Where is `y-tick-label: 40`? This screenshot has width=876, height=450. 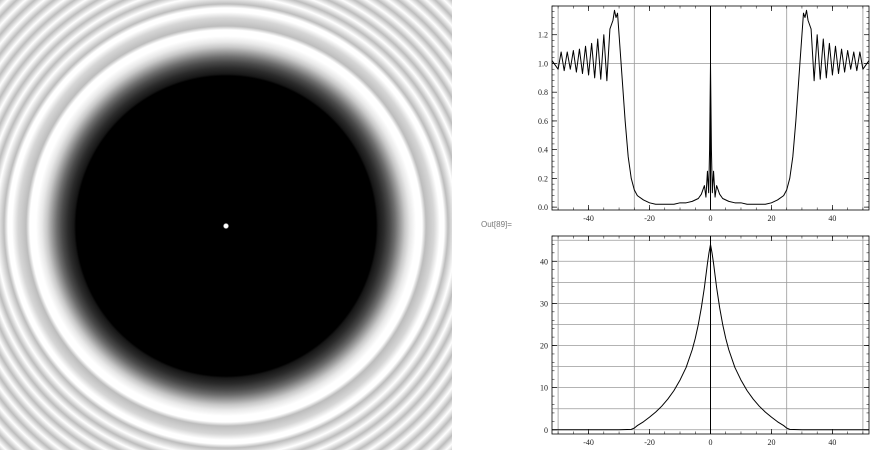
y-tick-label: 40 is located at coordinates (544, 261).